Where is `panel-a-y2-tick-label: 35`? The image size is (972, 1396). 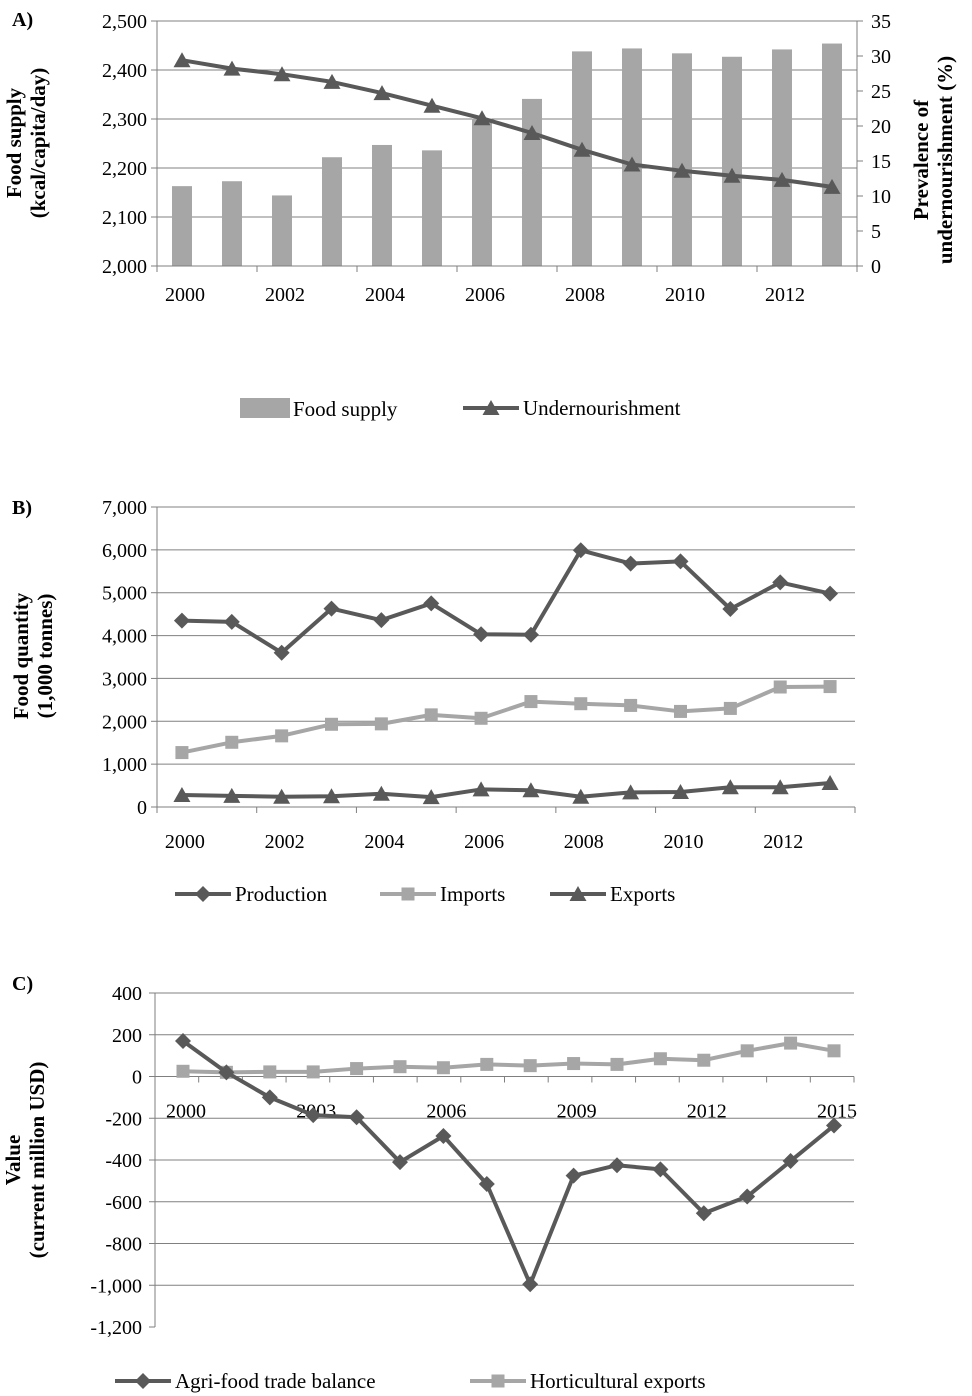 panel-a-y2-tick-label: 35 is located at coordinates (881, 22).